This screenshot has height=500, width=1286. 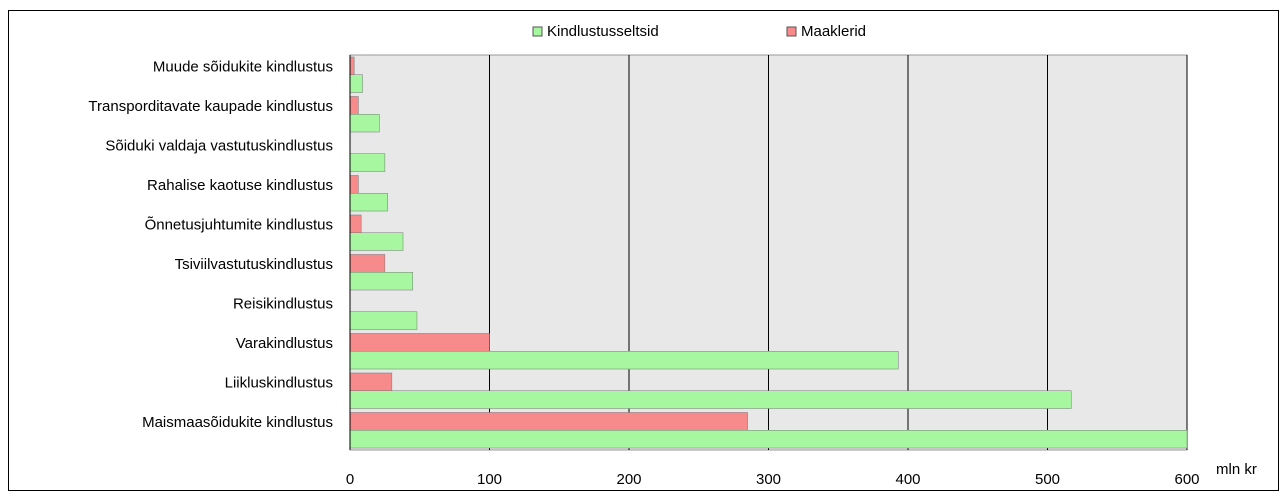 What do you see at coordinates (1236, 469) in the screenshot?
I see `x-axis-label: mln kr` at bounding box center [1236, 469].